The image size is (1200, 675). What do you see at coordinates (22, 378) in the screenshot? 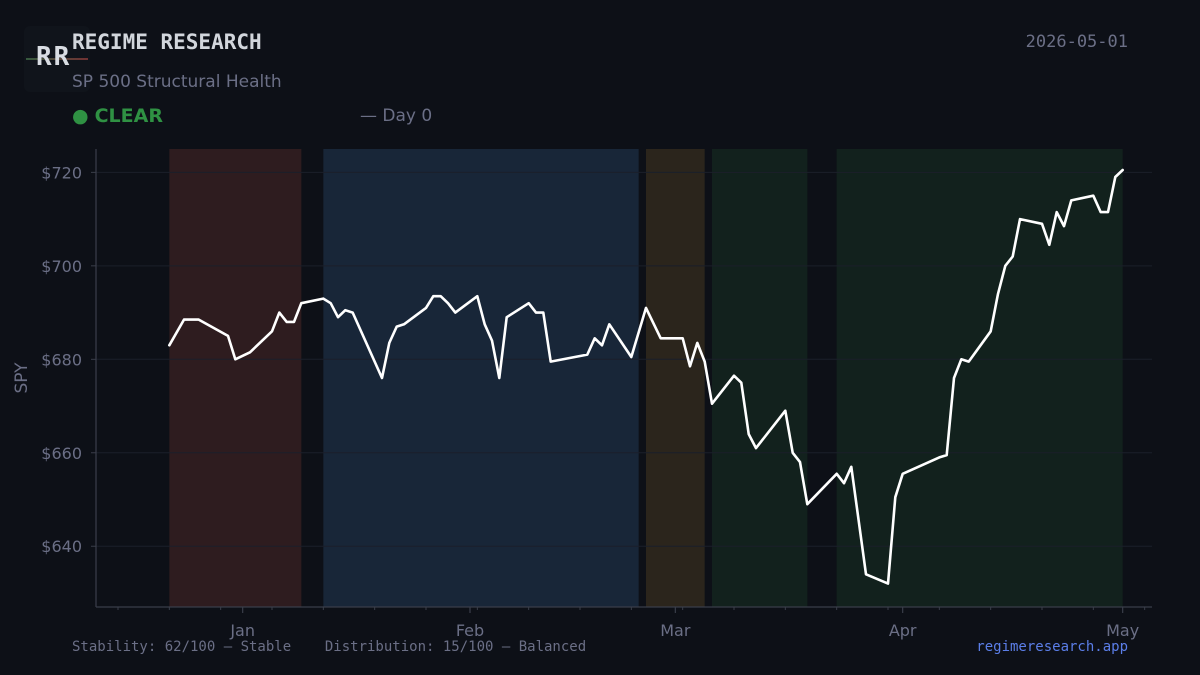
I see `y-axis-label: SPY` at bounding box center [22, 378].